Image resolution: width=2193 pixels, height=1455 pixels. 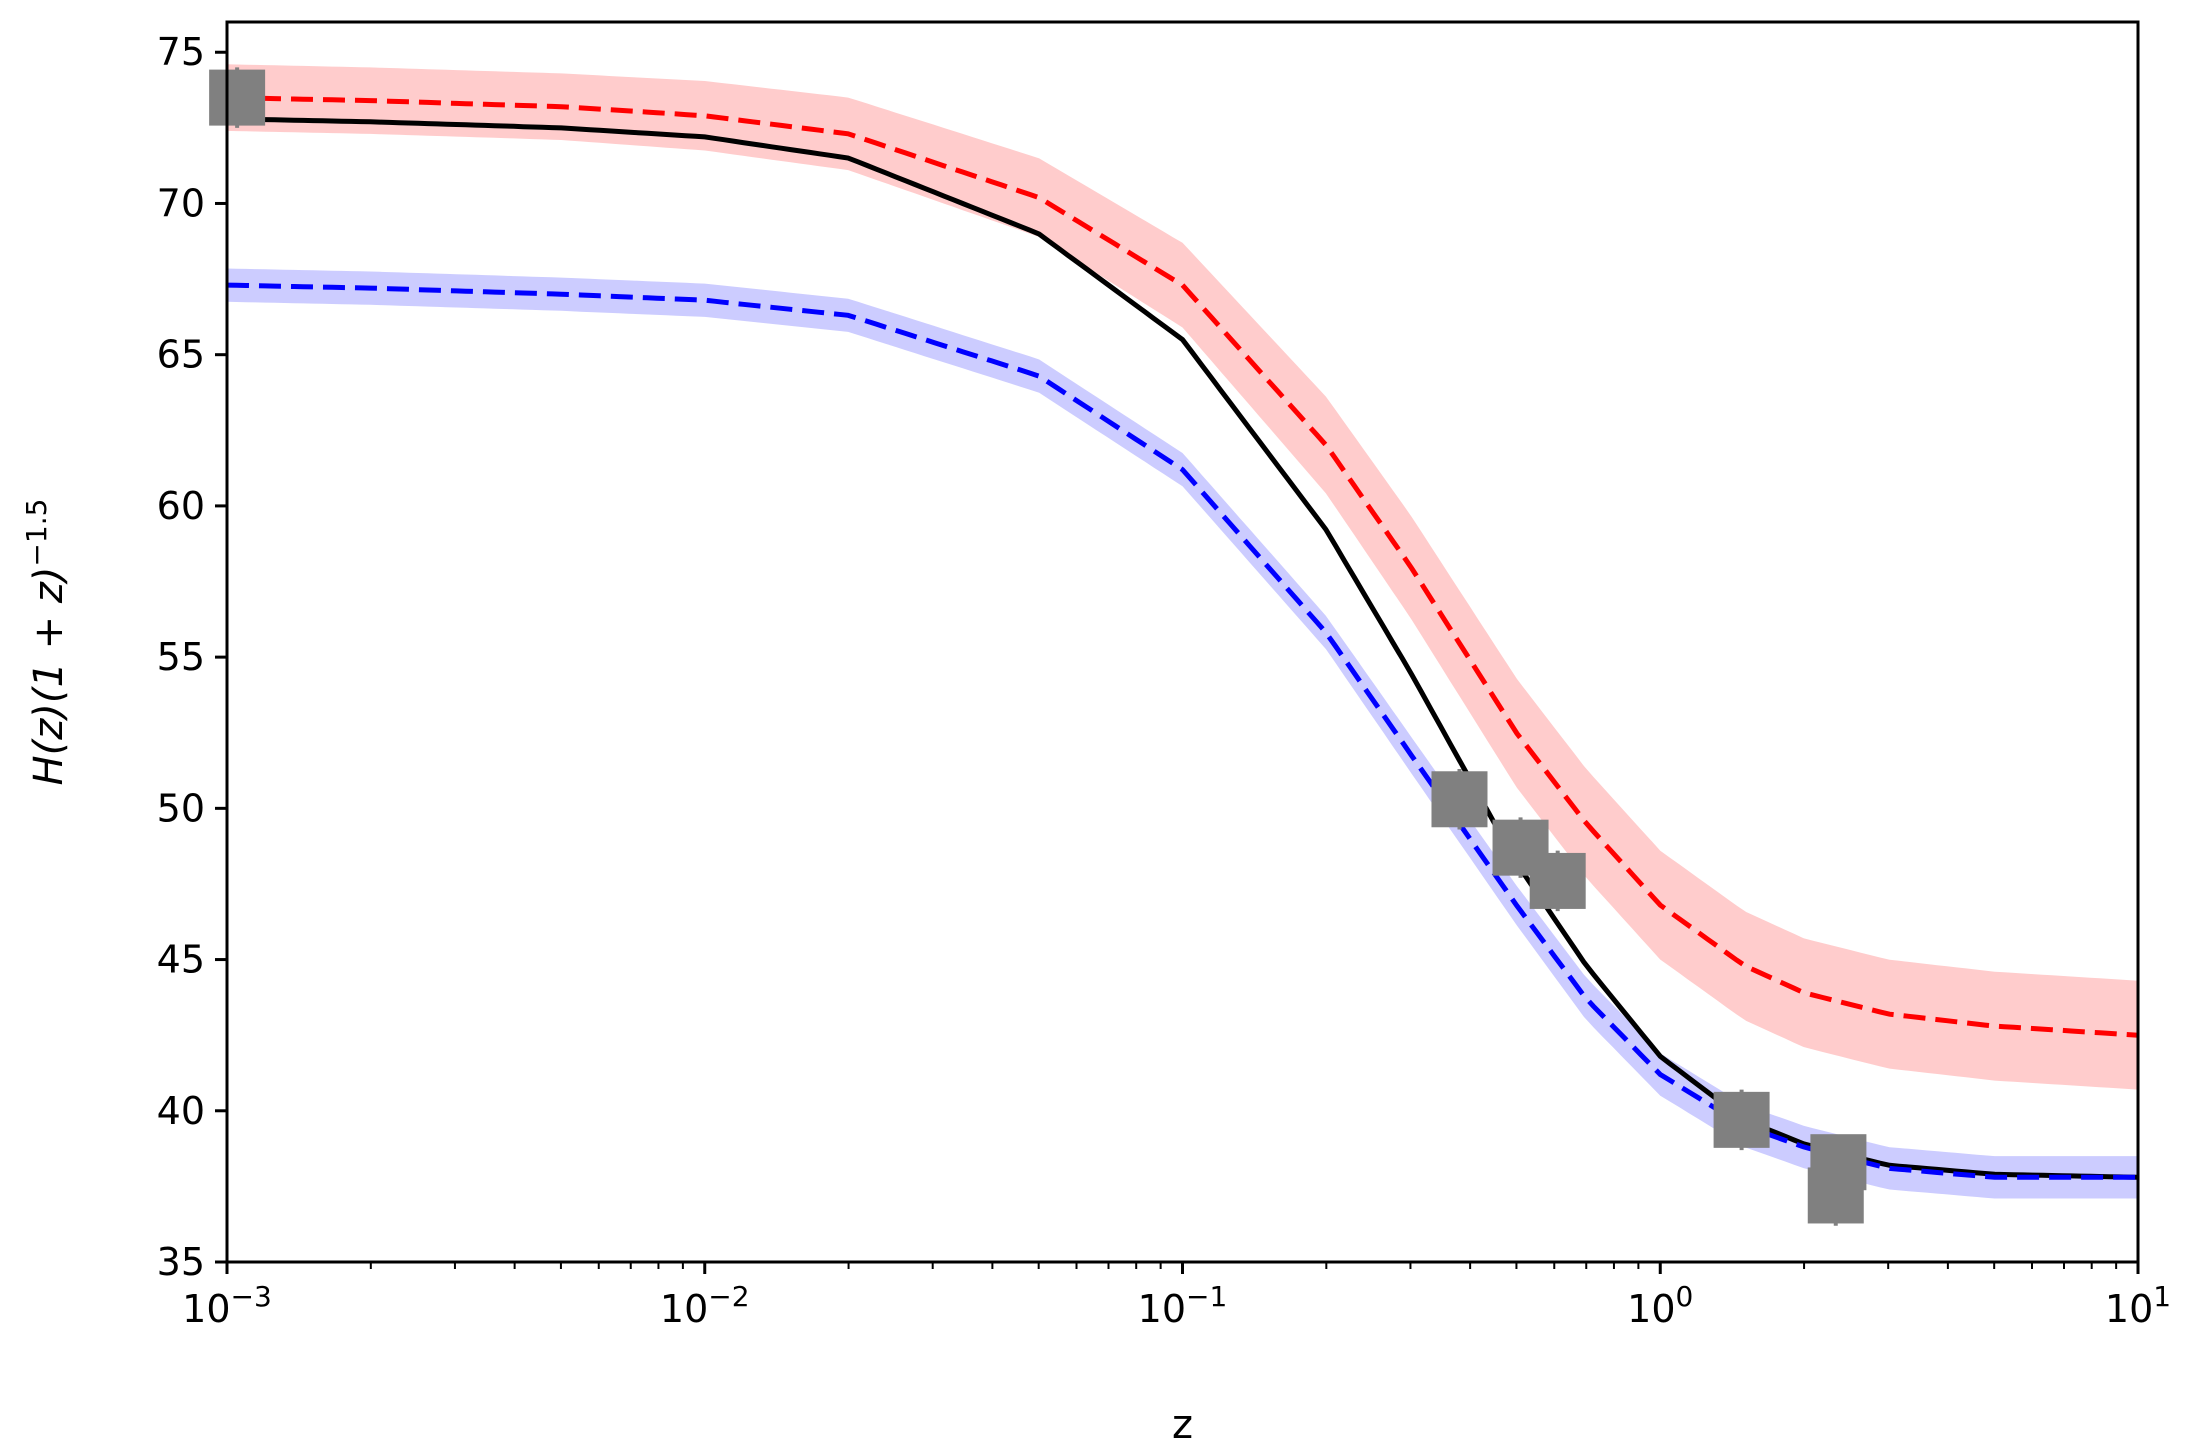 I want to click on y-tick-label: 40, so click(x=181, y=1111).